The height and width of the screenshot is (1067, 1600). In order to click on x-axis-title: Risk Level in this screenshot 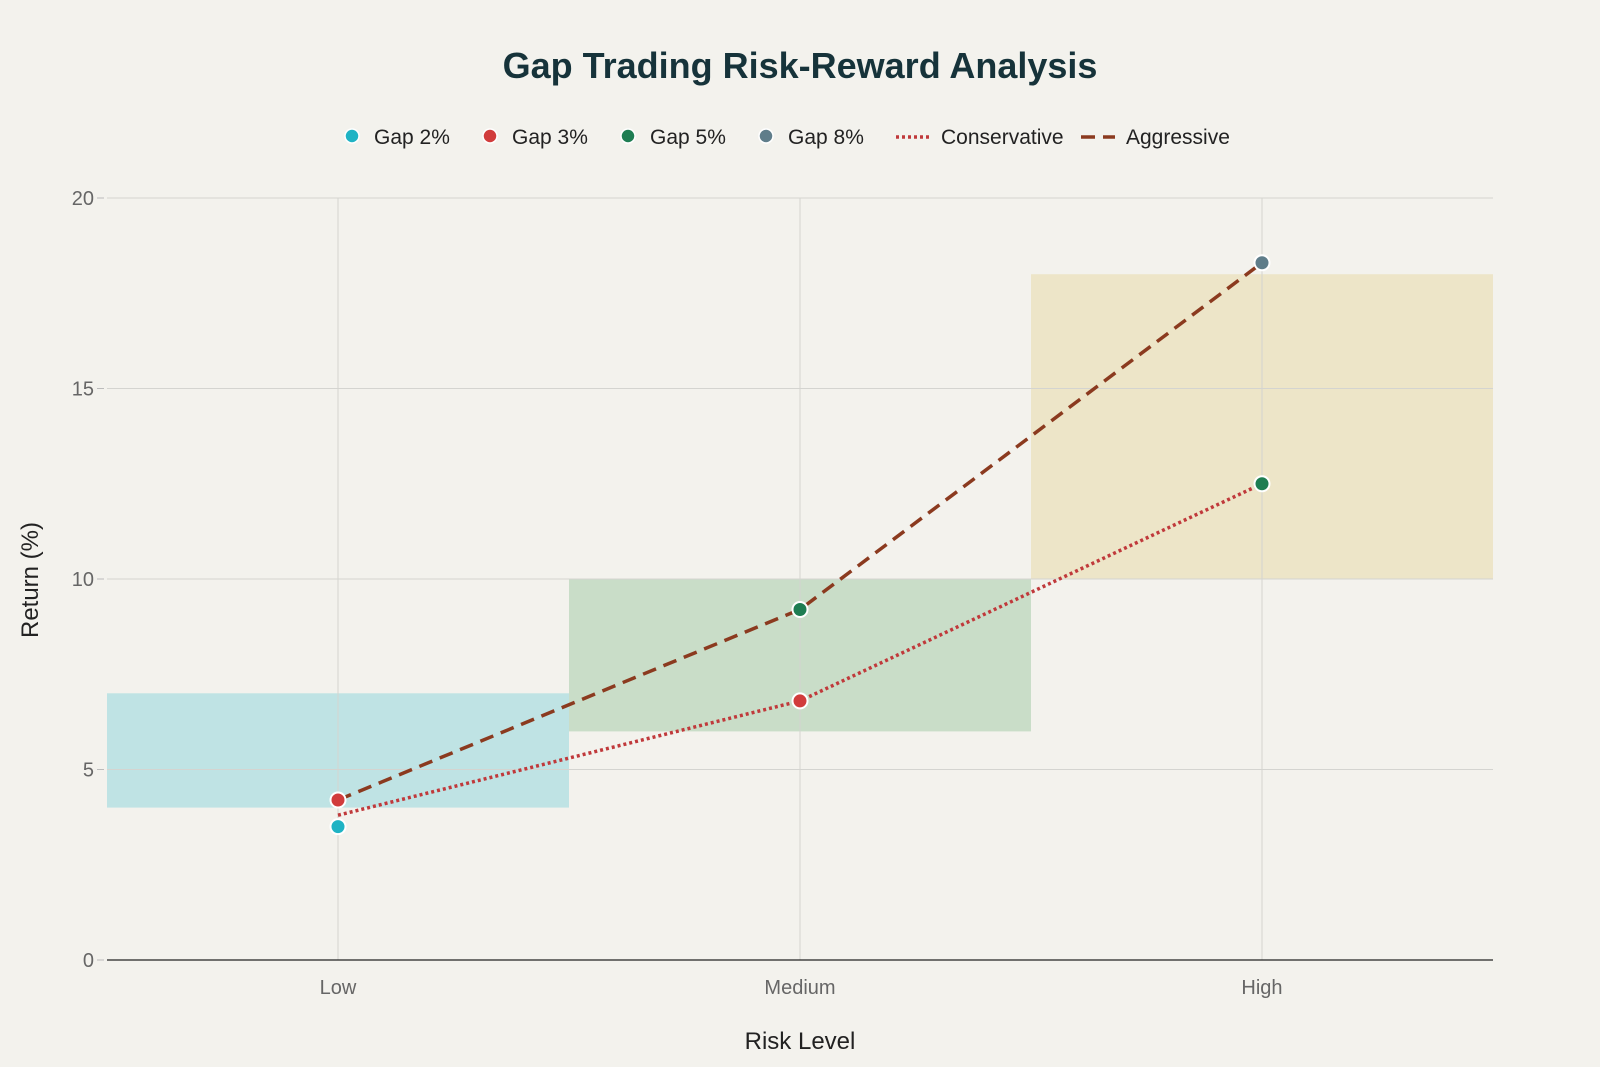, I will do `click(800, 1041)`.